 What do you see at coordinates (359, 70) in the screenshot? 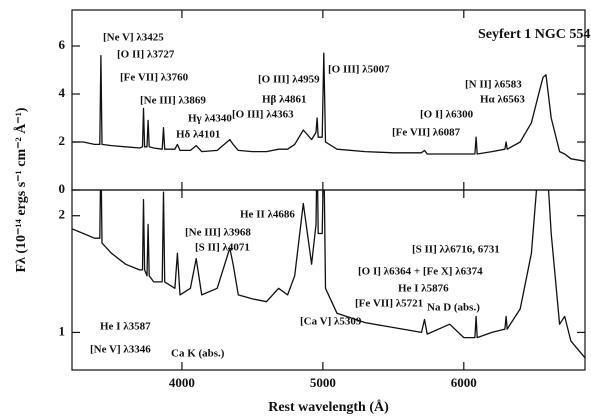
I see `line-label: [O III] λ5007` at bounding box center [359, 70].